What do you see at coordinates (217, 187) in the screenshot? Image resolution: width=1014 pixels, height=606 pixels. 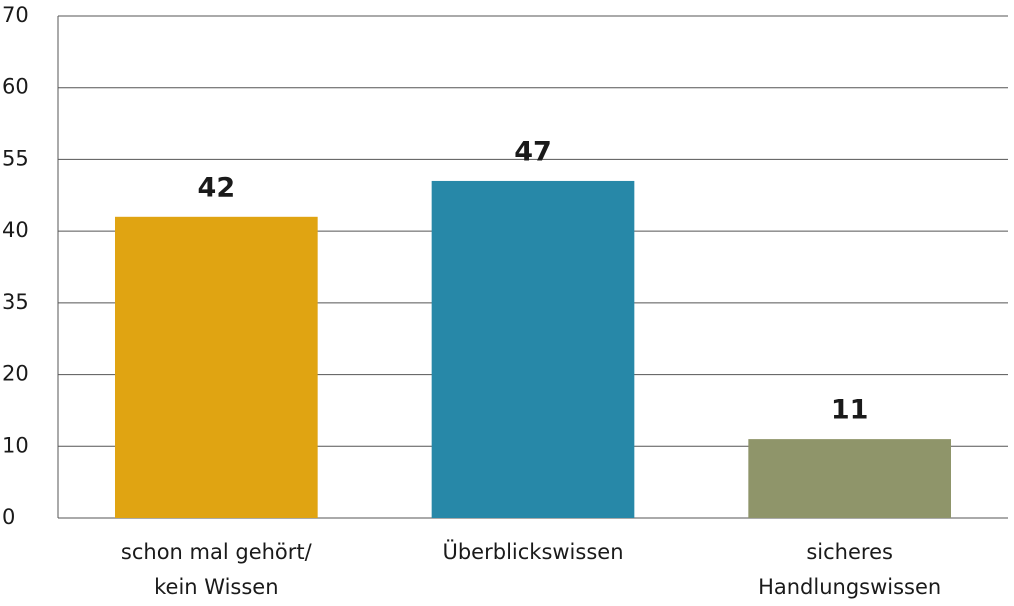 I see `value-label: 42` at bounding box center [217, 187].